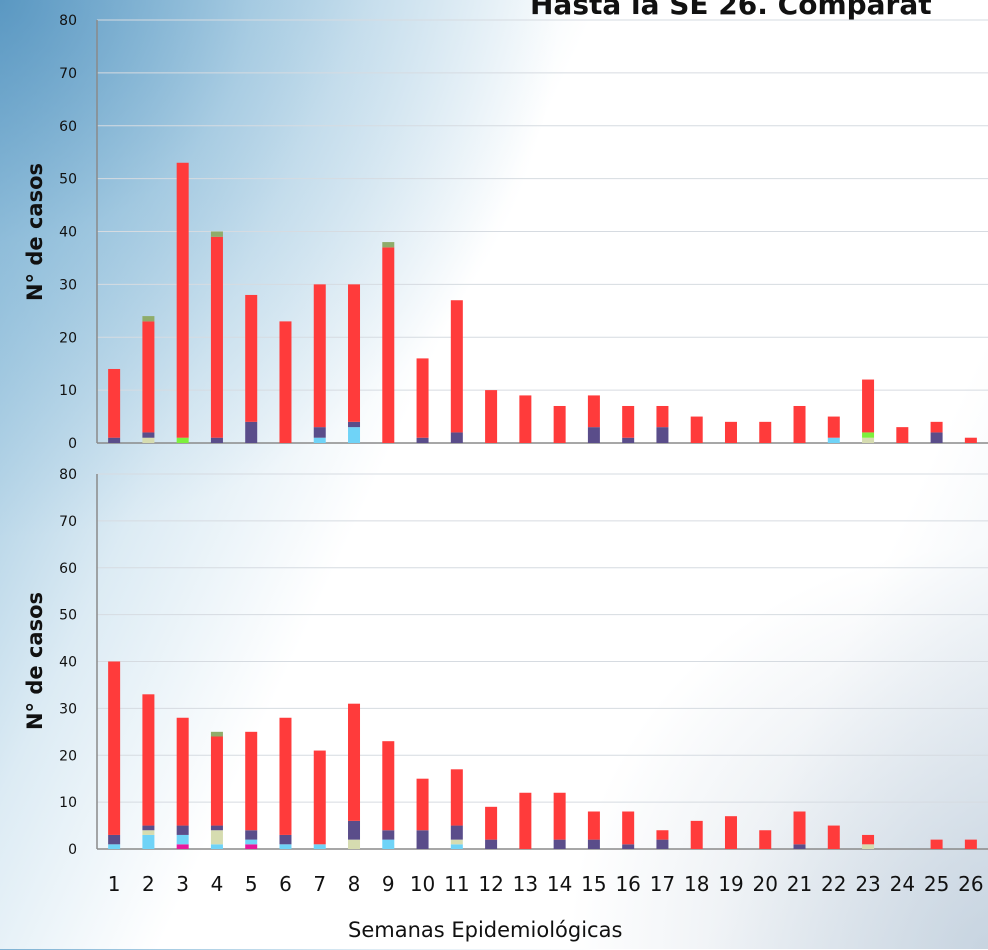 Image resolution: width=988 pixels, height=950 pixels. I want to click on x-tick-label: 4, so click(217, 884).